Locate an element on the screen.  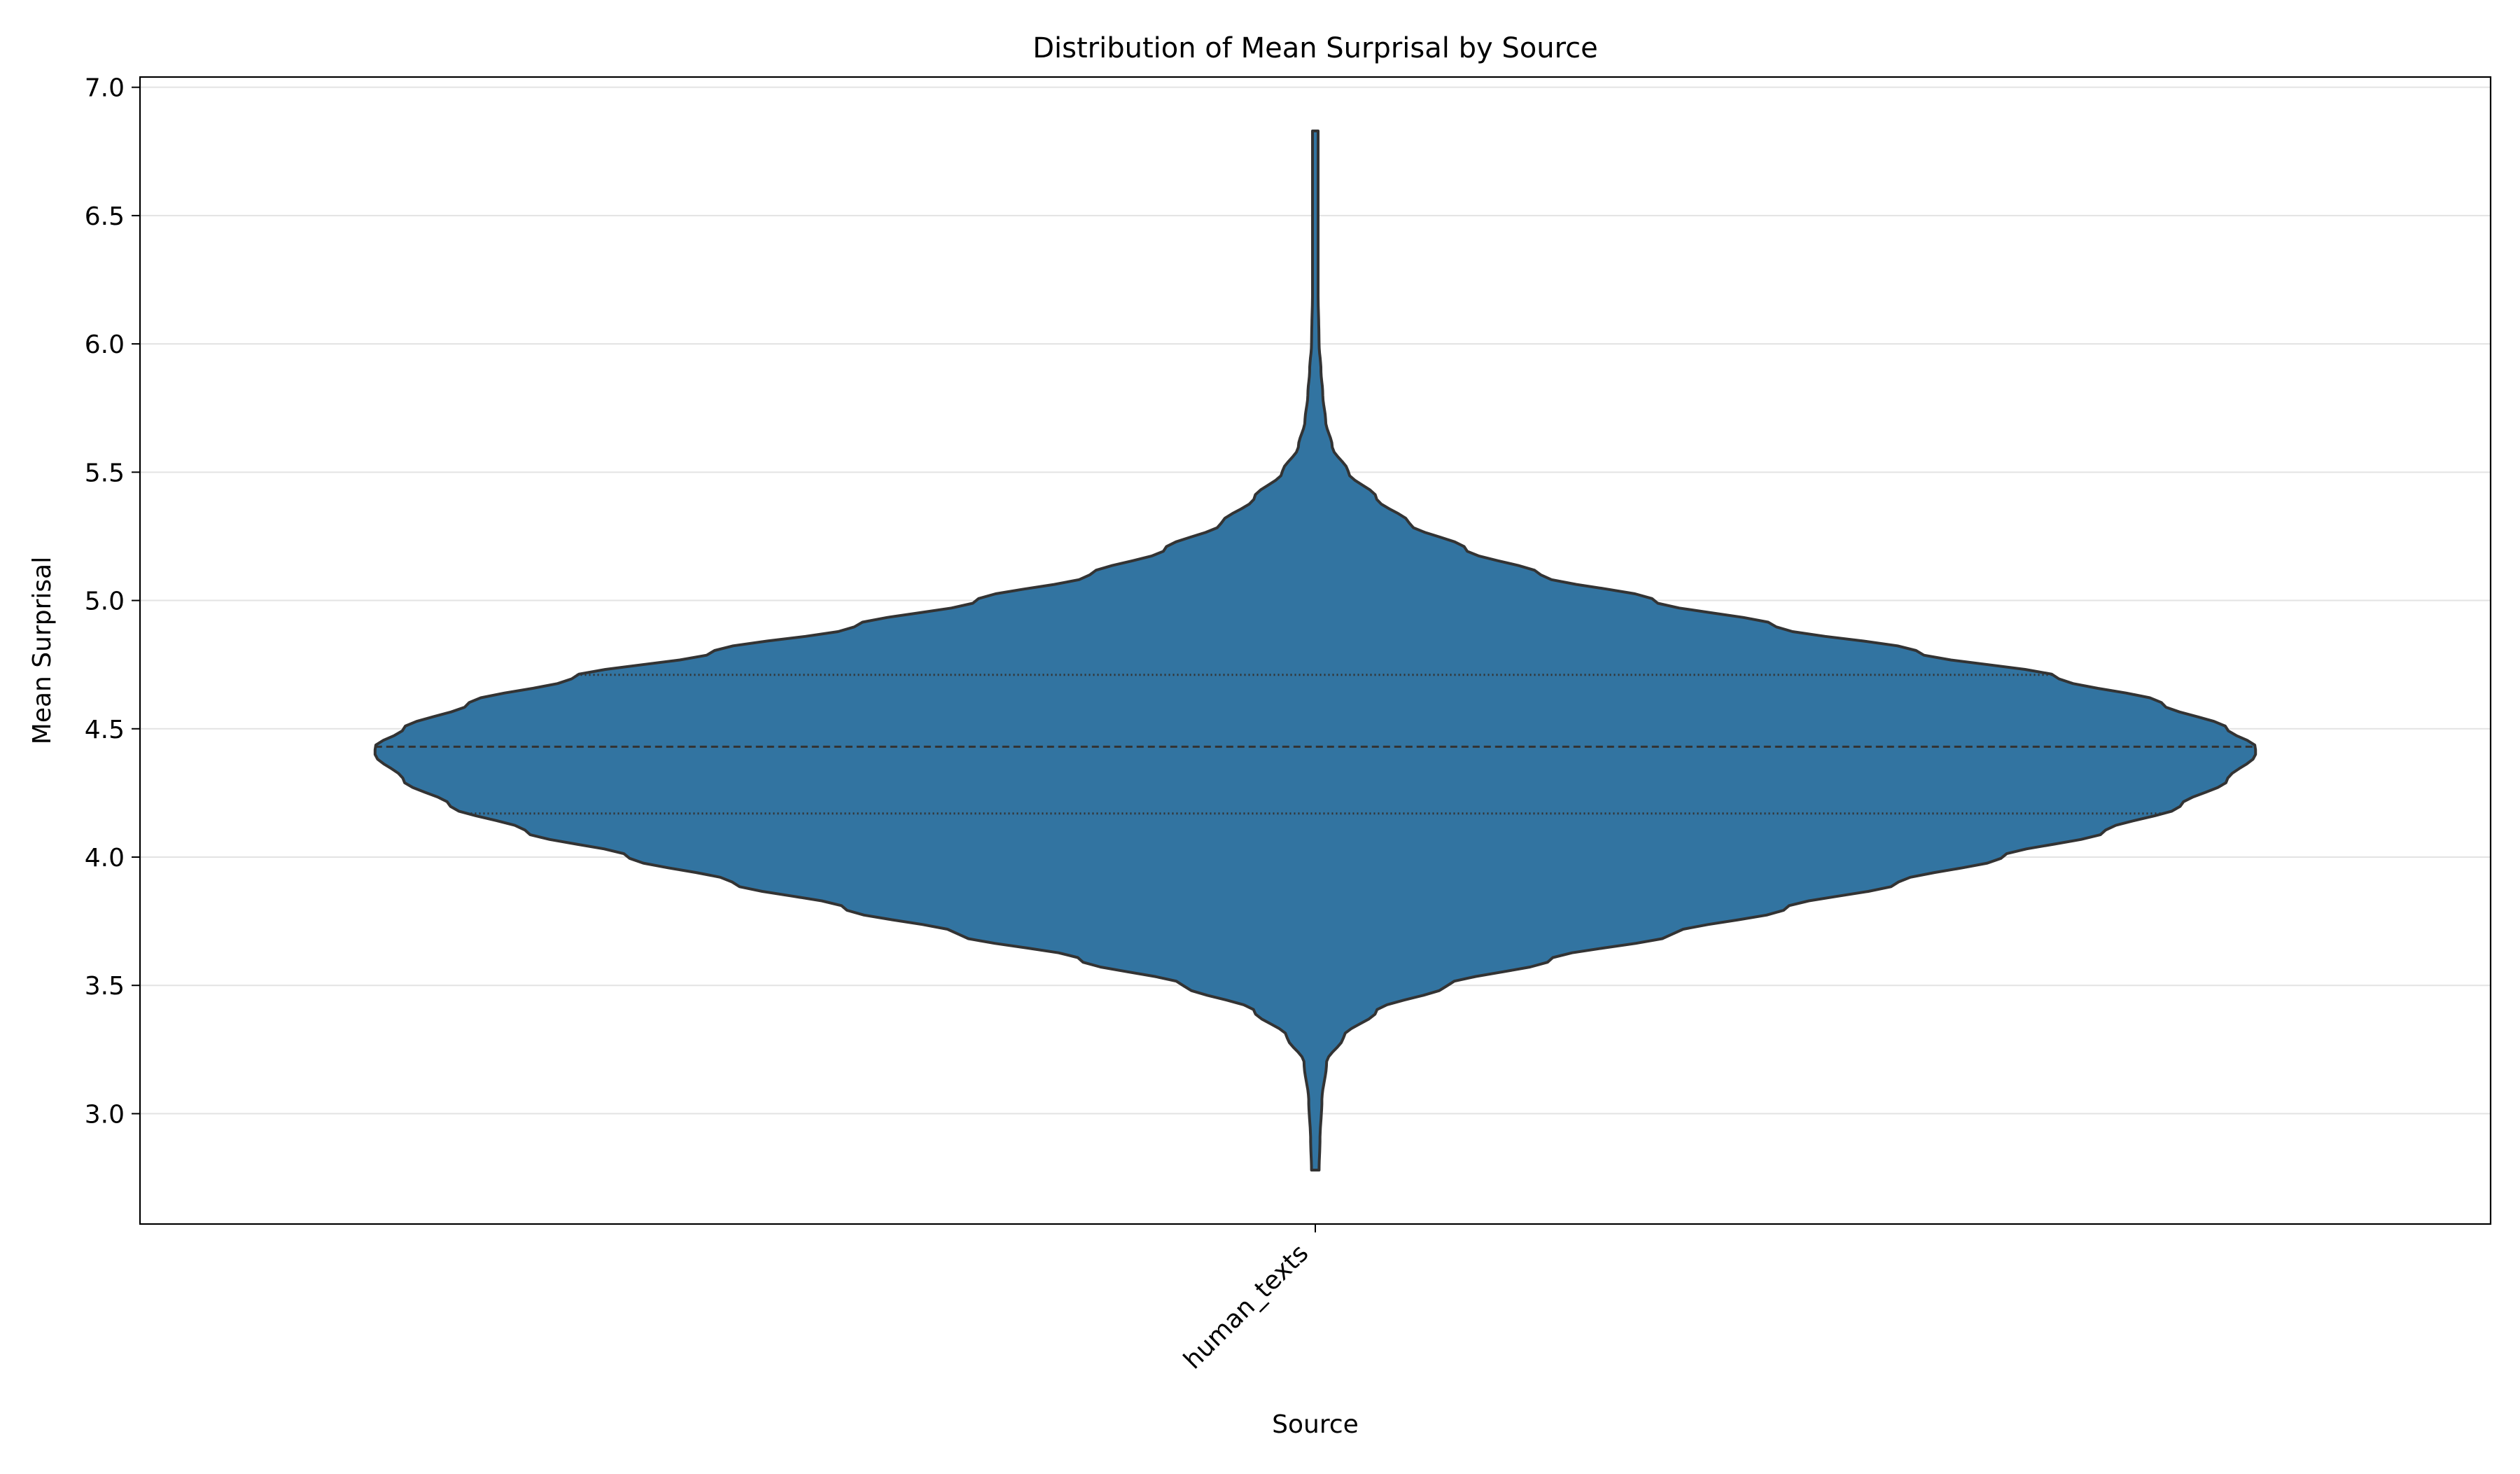
y-tick-label: 4.0 is located at coordinates (105, 858).